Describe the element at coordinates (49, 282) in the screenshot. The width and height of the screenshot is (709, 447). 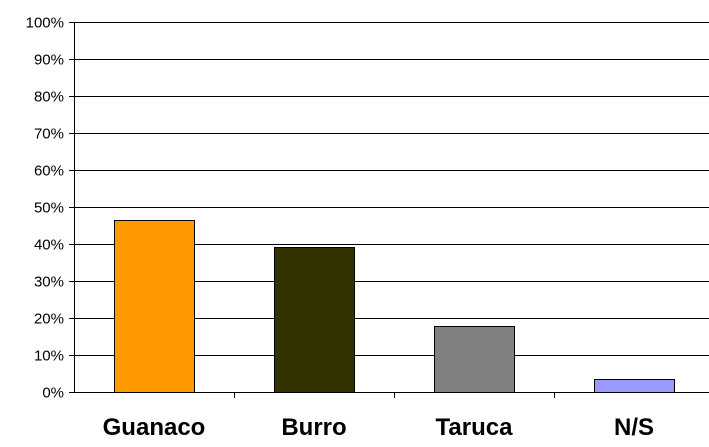
I see `y-tick-label: 30%` at that location.